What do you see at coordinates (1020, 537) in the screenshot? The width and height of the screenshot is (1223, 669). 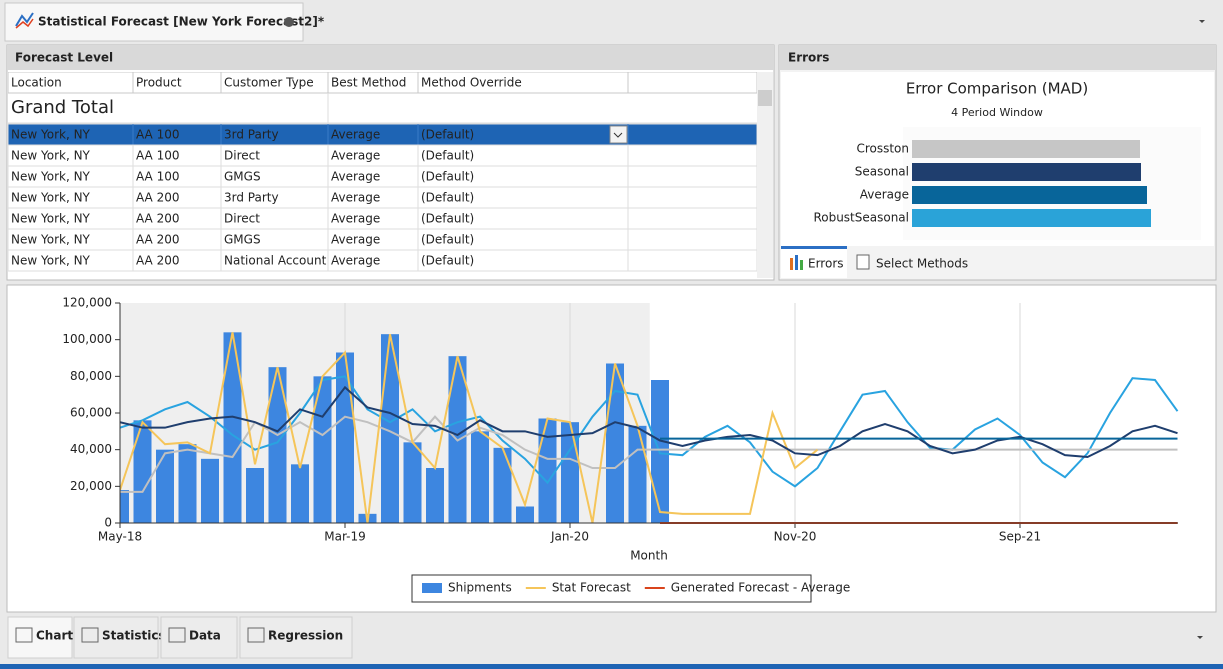 I see `x-tick-label: Sep-21` at bounding box center [1020, 537].